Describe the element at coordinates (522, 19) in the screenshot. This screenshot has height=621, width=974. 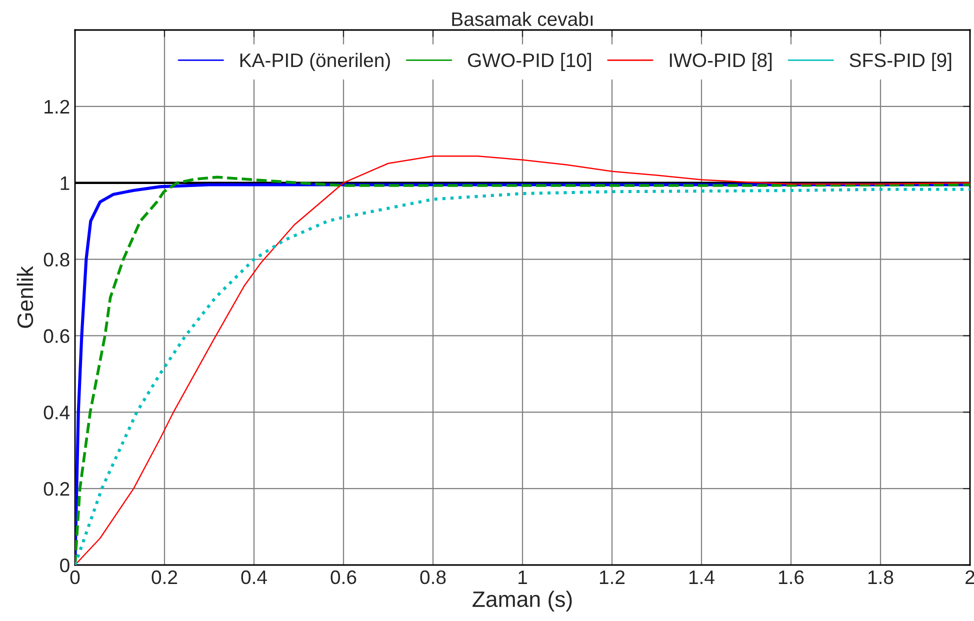
I see `chart-title: Basamak cevabı` at that location.